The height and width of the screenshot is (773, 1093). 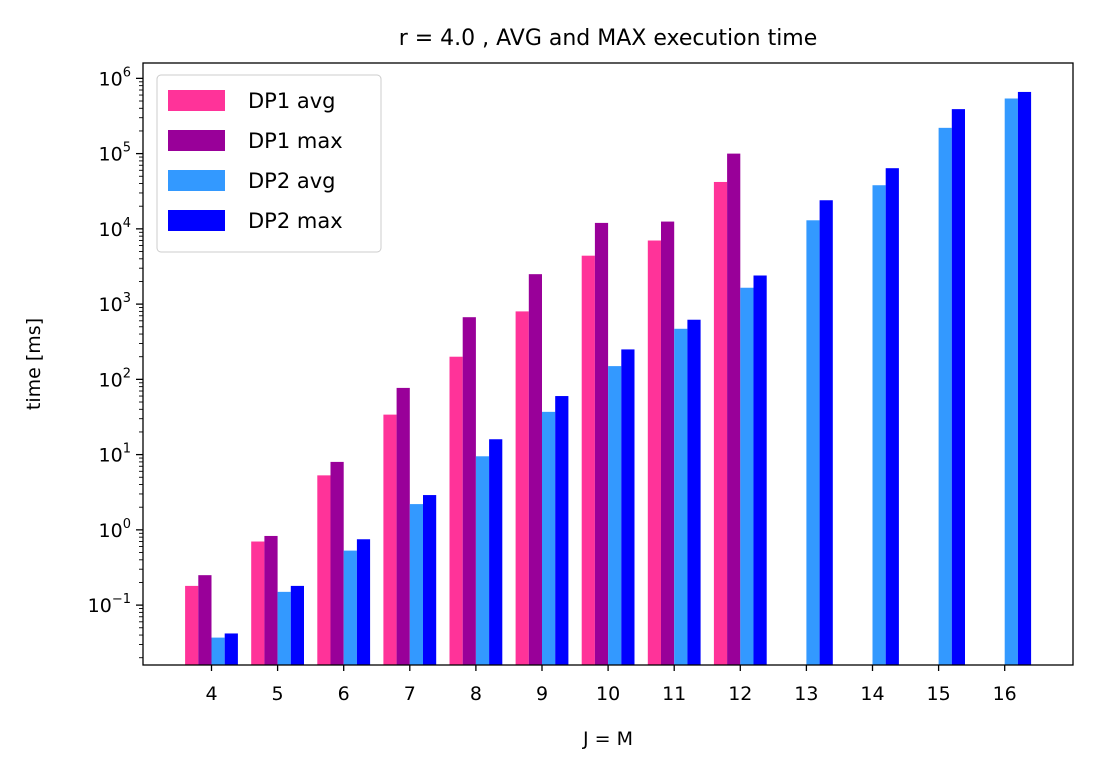 I want to click on y-tick-label: 10⁻¹, so click(x=109, y=604).